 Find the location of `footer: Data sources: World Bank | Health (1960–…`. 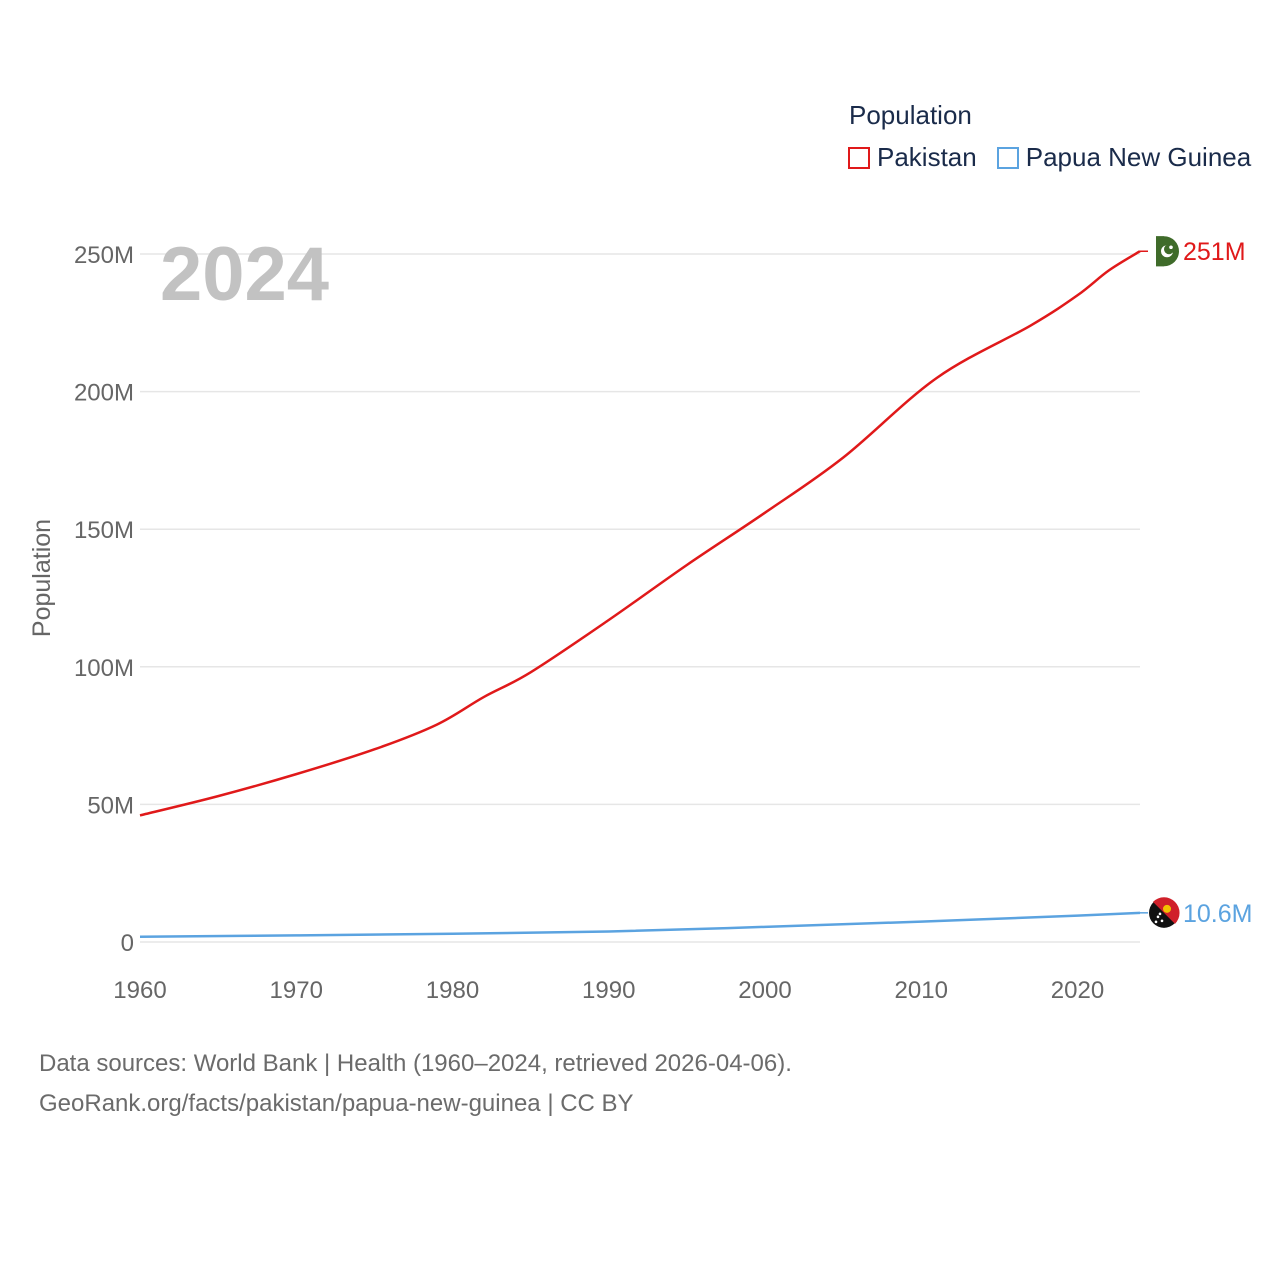

footer: Data sources: World Bank | Health (1960–… is located at coordinates (415, 1084).